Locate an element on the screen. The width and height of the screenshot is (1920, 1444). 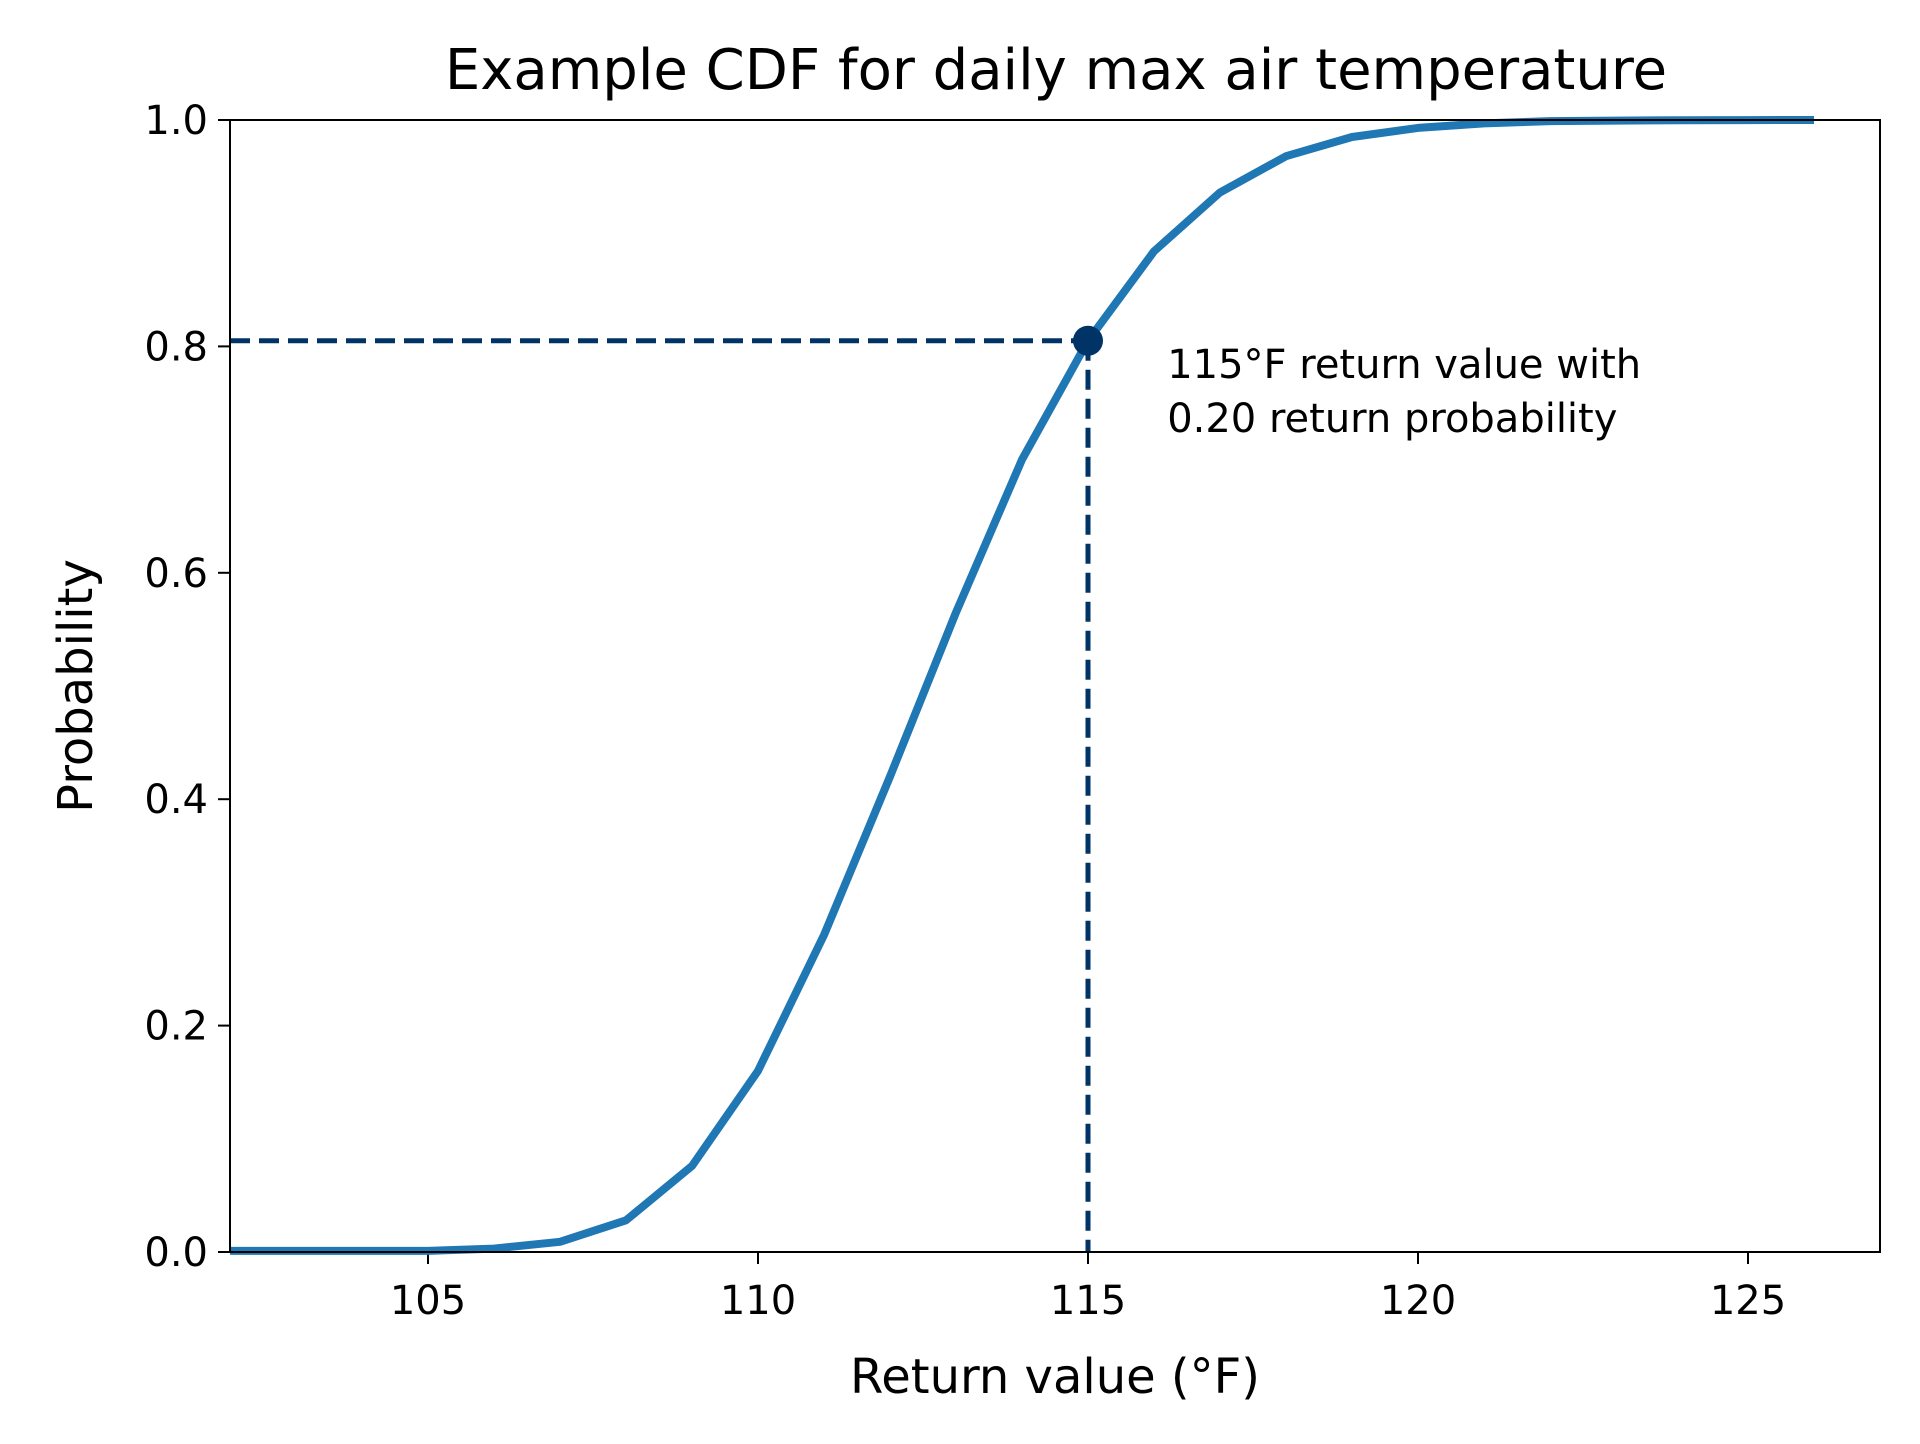
y-tick-label: 0.4 is located at coordinates (176, 800).